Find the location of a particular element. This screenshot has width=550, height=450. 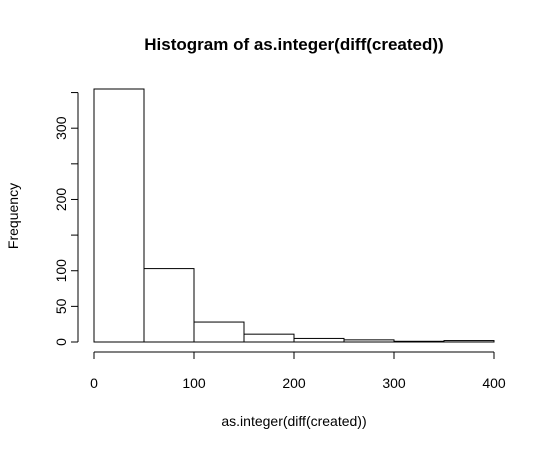

chart-title: Histogram of as.integer(diff(created)) is located at coordinates (293, 44).